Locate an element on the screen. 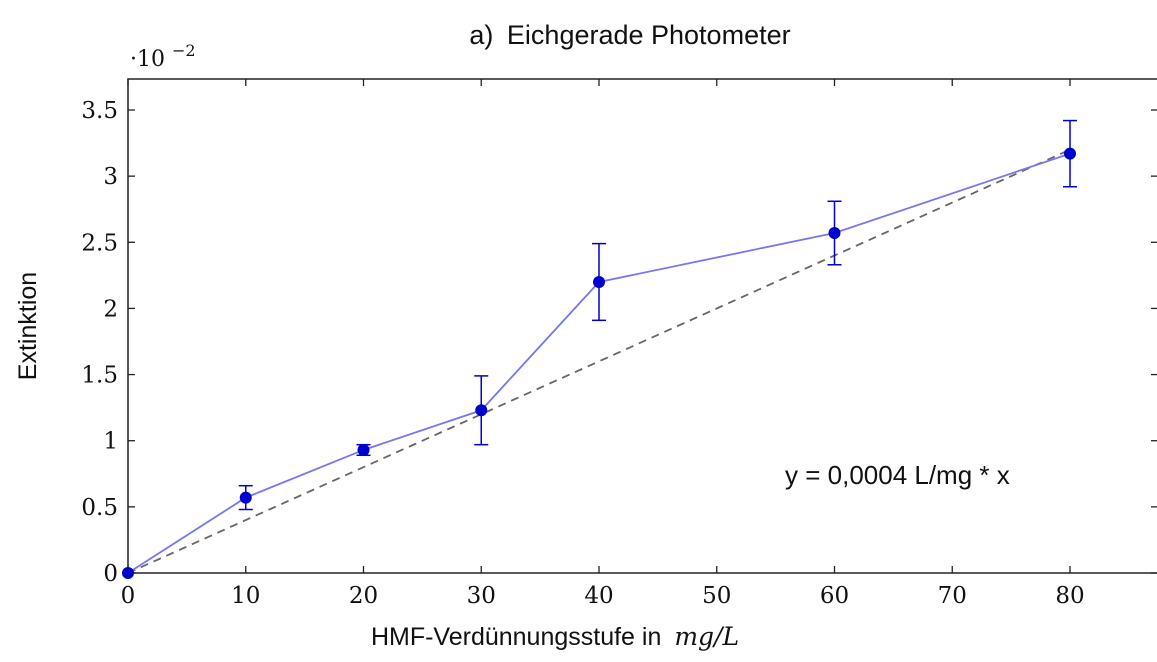 The height and width of the screenshot is (662, 1157). x-tick-label: 10 is located at coordinates (245, 596).